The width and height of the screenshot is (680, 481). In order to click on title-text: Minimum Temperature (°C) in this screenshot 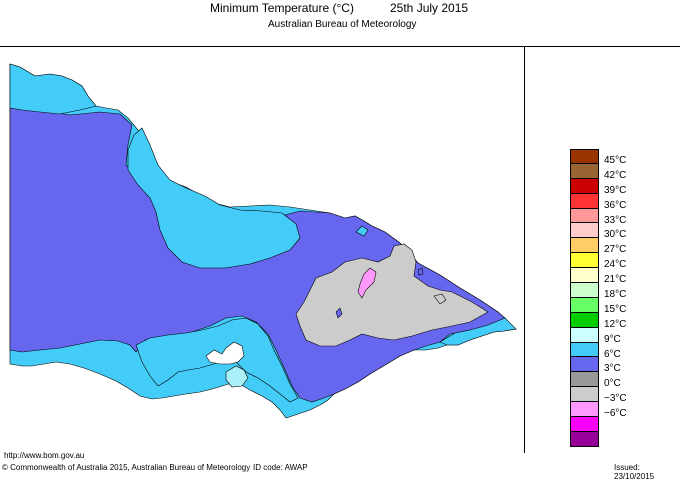, I will do `click(282, 8)`.